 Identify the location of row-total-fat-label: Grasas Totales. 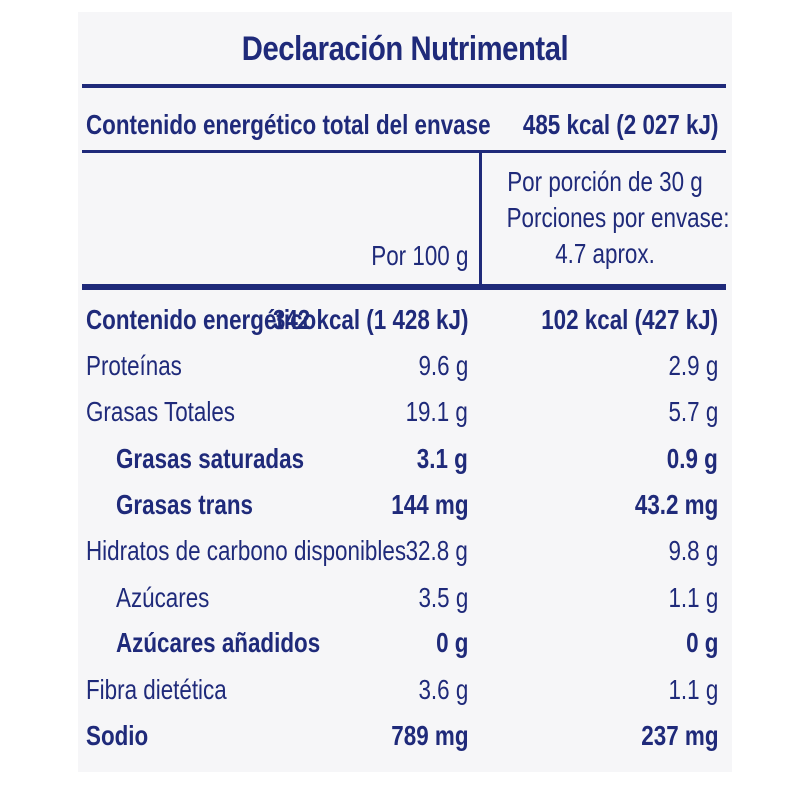
(160, 411).